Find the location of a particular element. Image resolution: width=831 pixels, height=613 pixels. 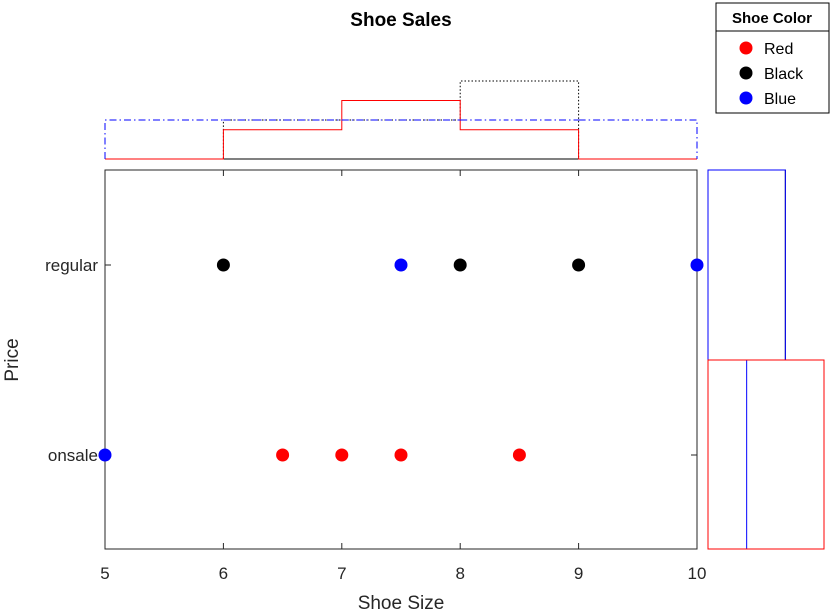

histogram-y-blue-onsale is located at coordinates (727, 454).